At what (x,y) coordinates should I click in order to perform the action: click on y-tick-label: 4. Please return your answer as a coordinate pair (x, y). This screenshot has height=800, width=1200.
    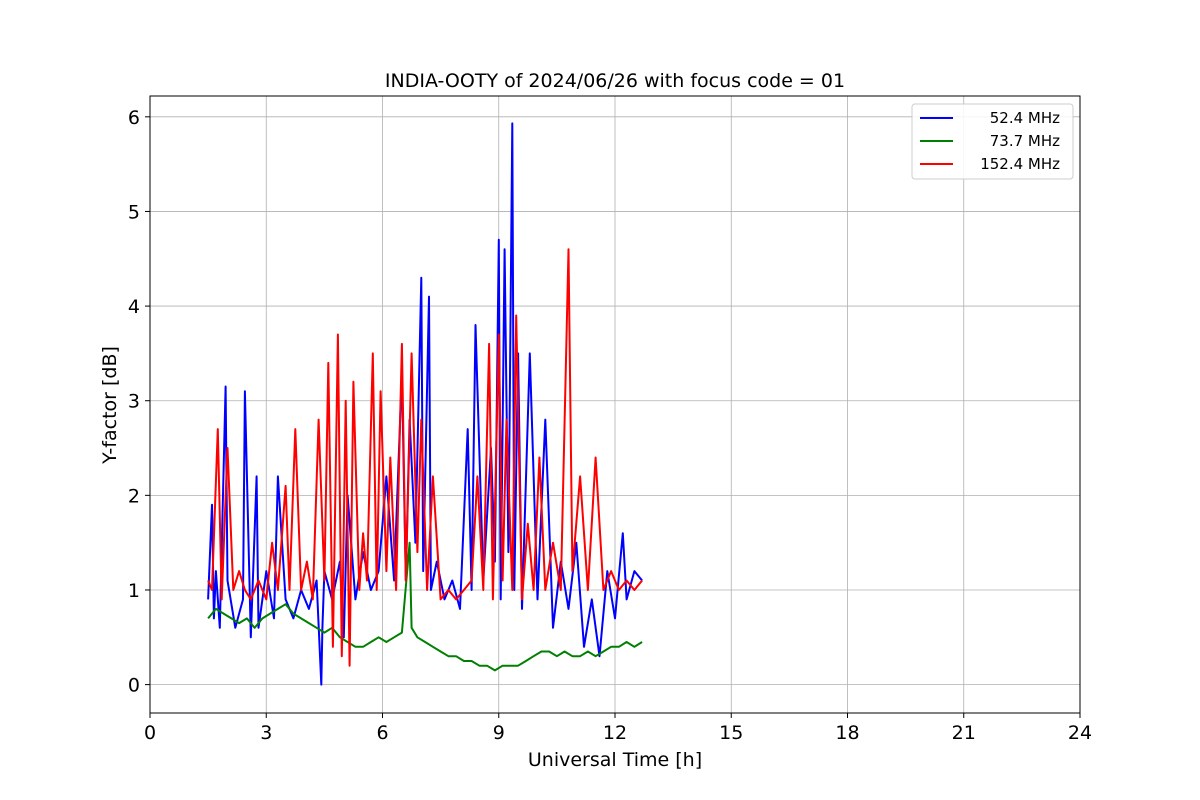
    Looking at the image, I should click on (134, 307).